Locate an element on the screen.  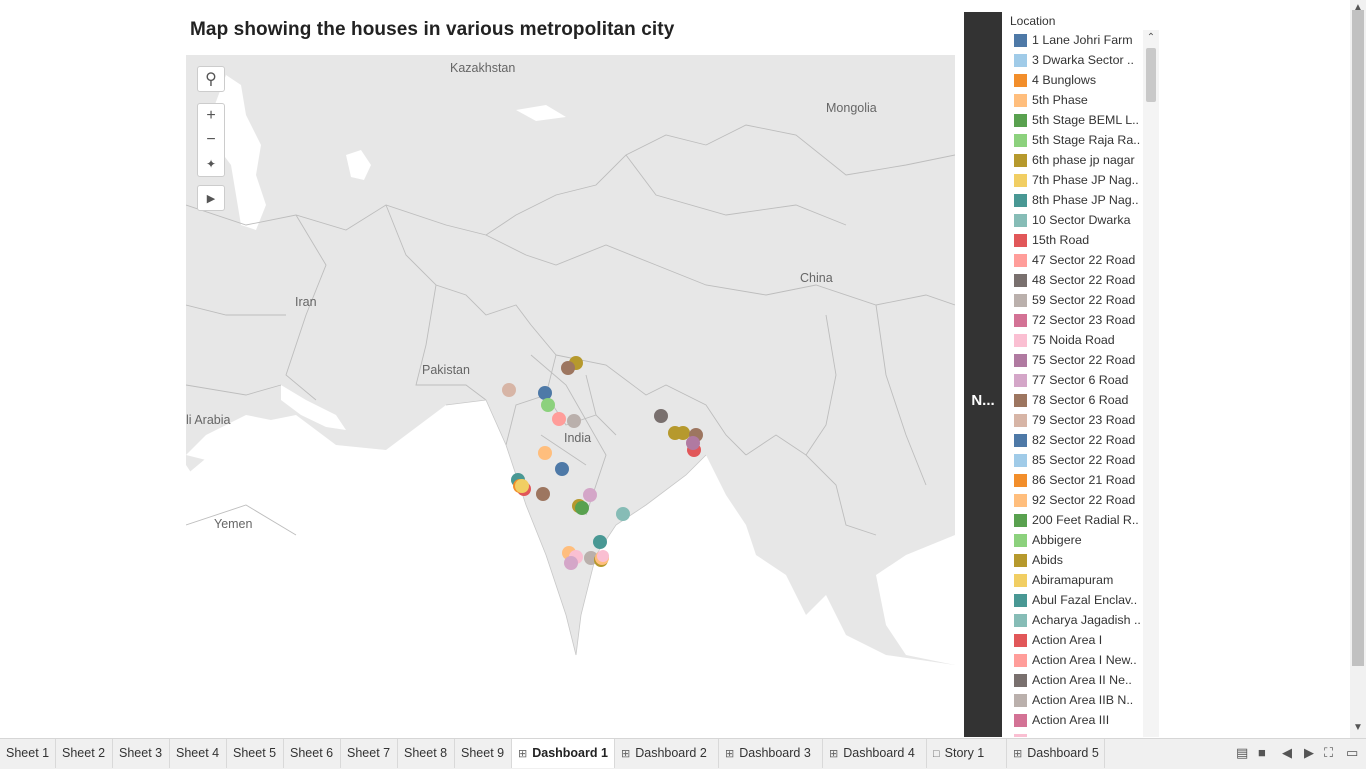
legend-item: 4 Bunglows is located at coordinates (1084, 80).